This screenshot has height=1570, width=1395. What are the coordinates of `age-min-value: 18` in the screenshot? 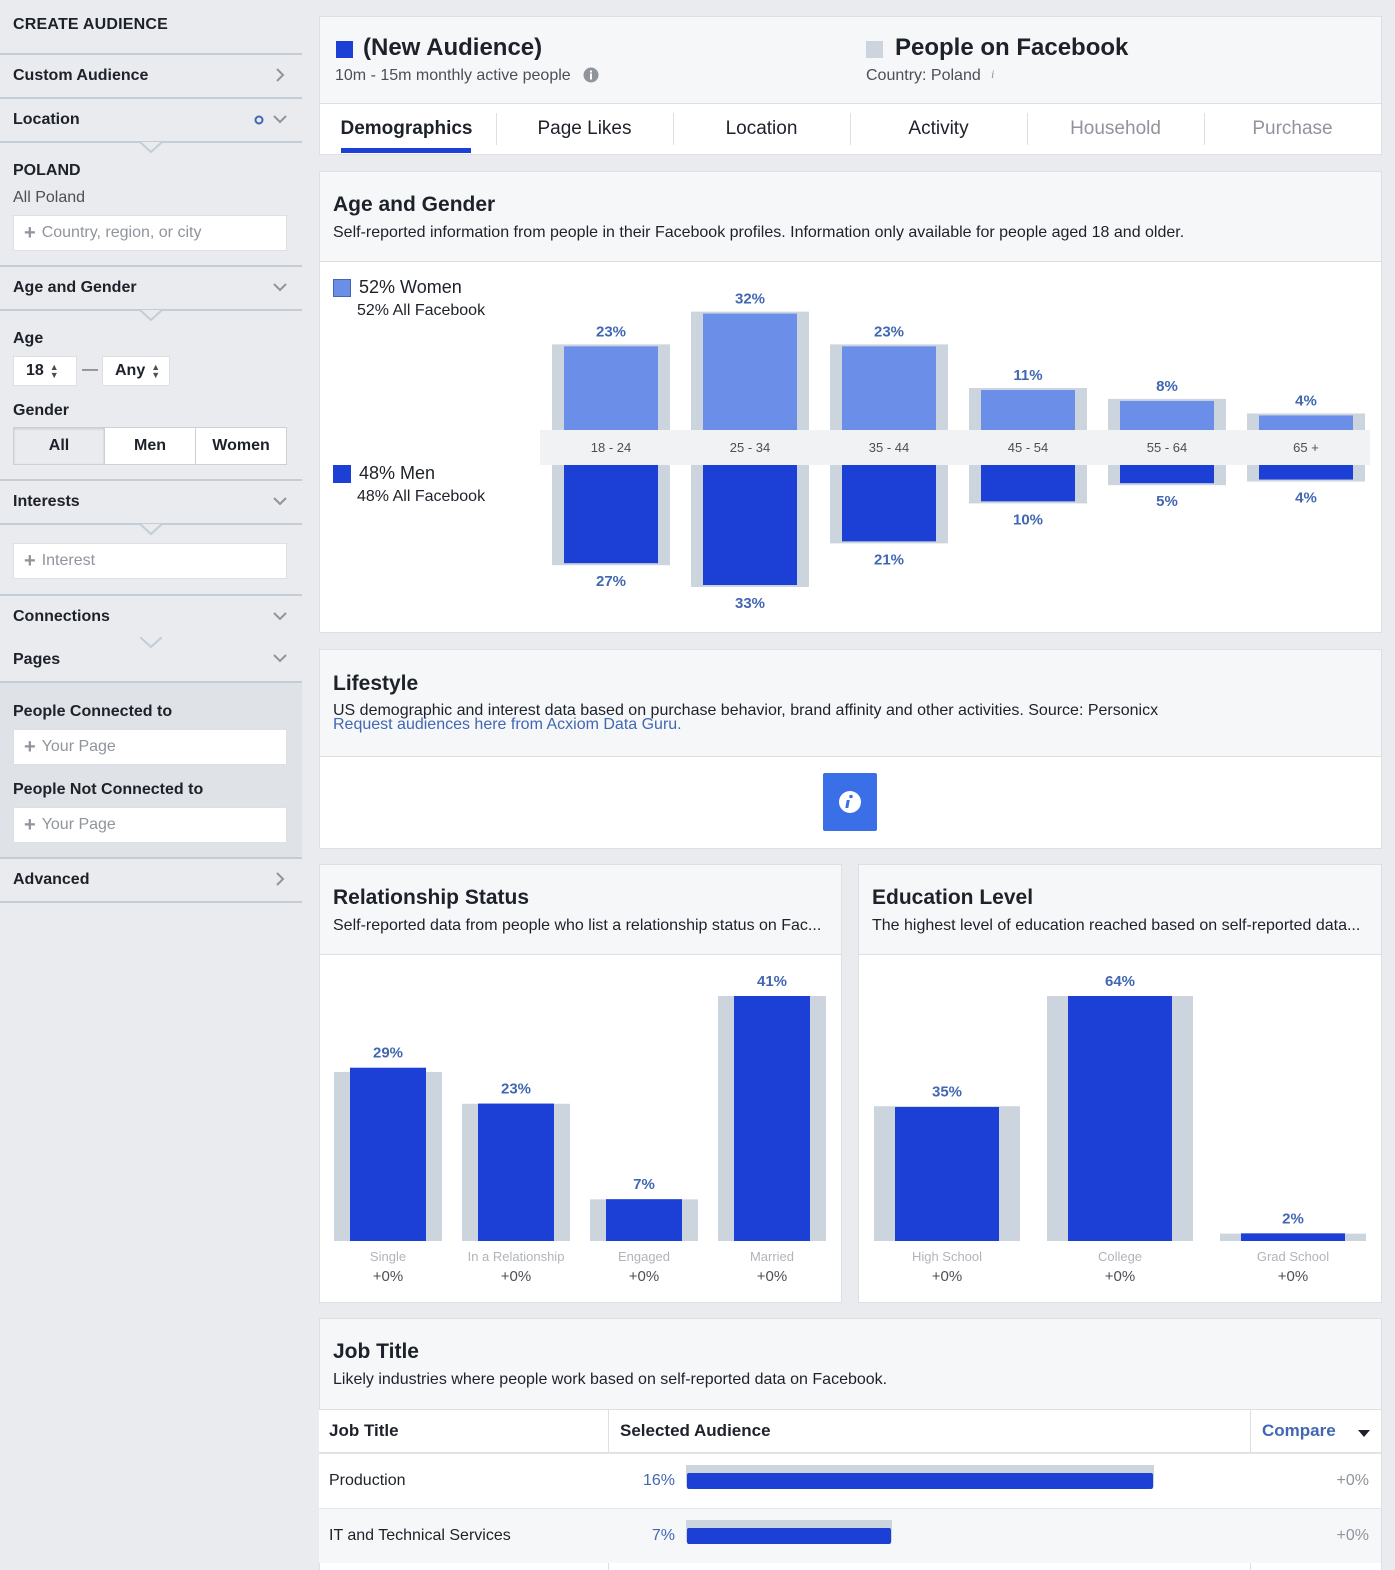 It's located at (35, 370).